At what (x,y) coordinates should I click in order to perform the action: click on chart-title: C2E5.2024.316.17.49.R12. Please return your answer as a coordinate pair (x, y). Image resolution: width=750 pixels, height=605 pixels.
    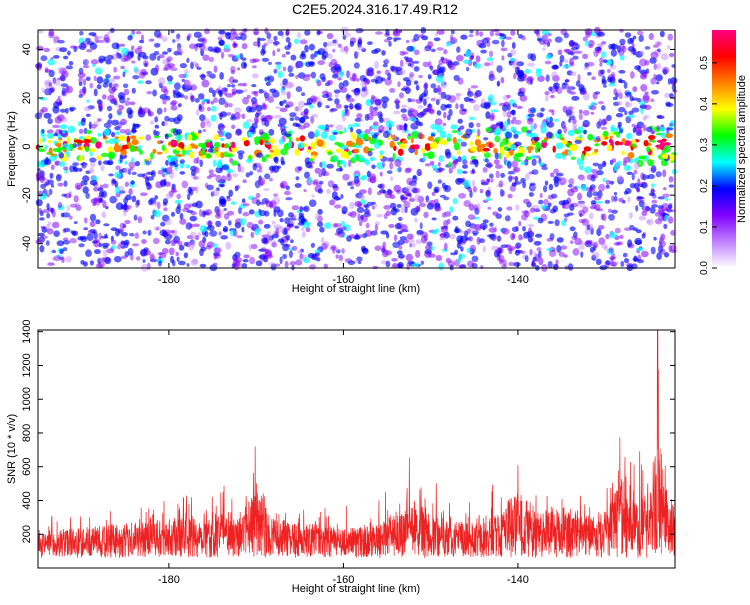
    Looking at the image, I should click on (375, 9).